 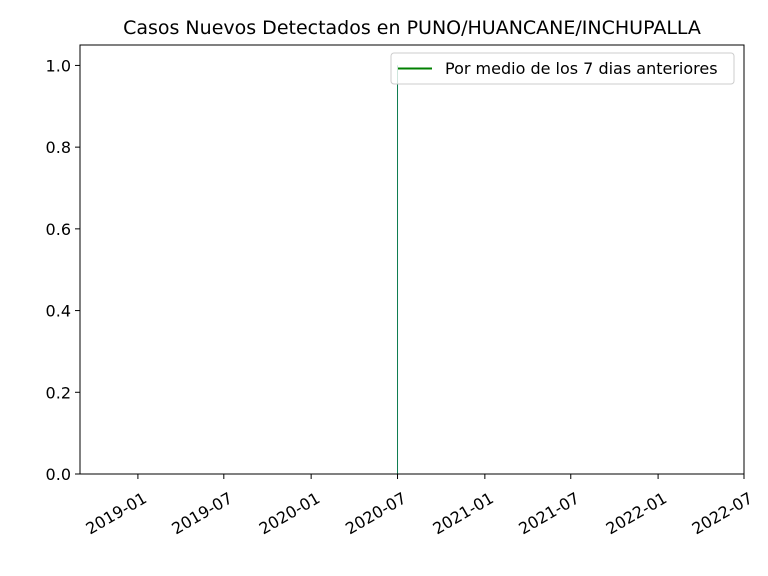 What do you see at coordinates (58, 229) in the screenshot?
I see `y-tick-label: 0.6` at bounding box center [58, 229].